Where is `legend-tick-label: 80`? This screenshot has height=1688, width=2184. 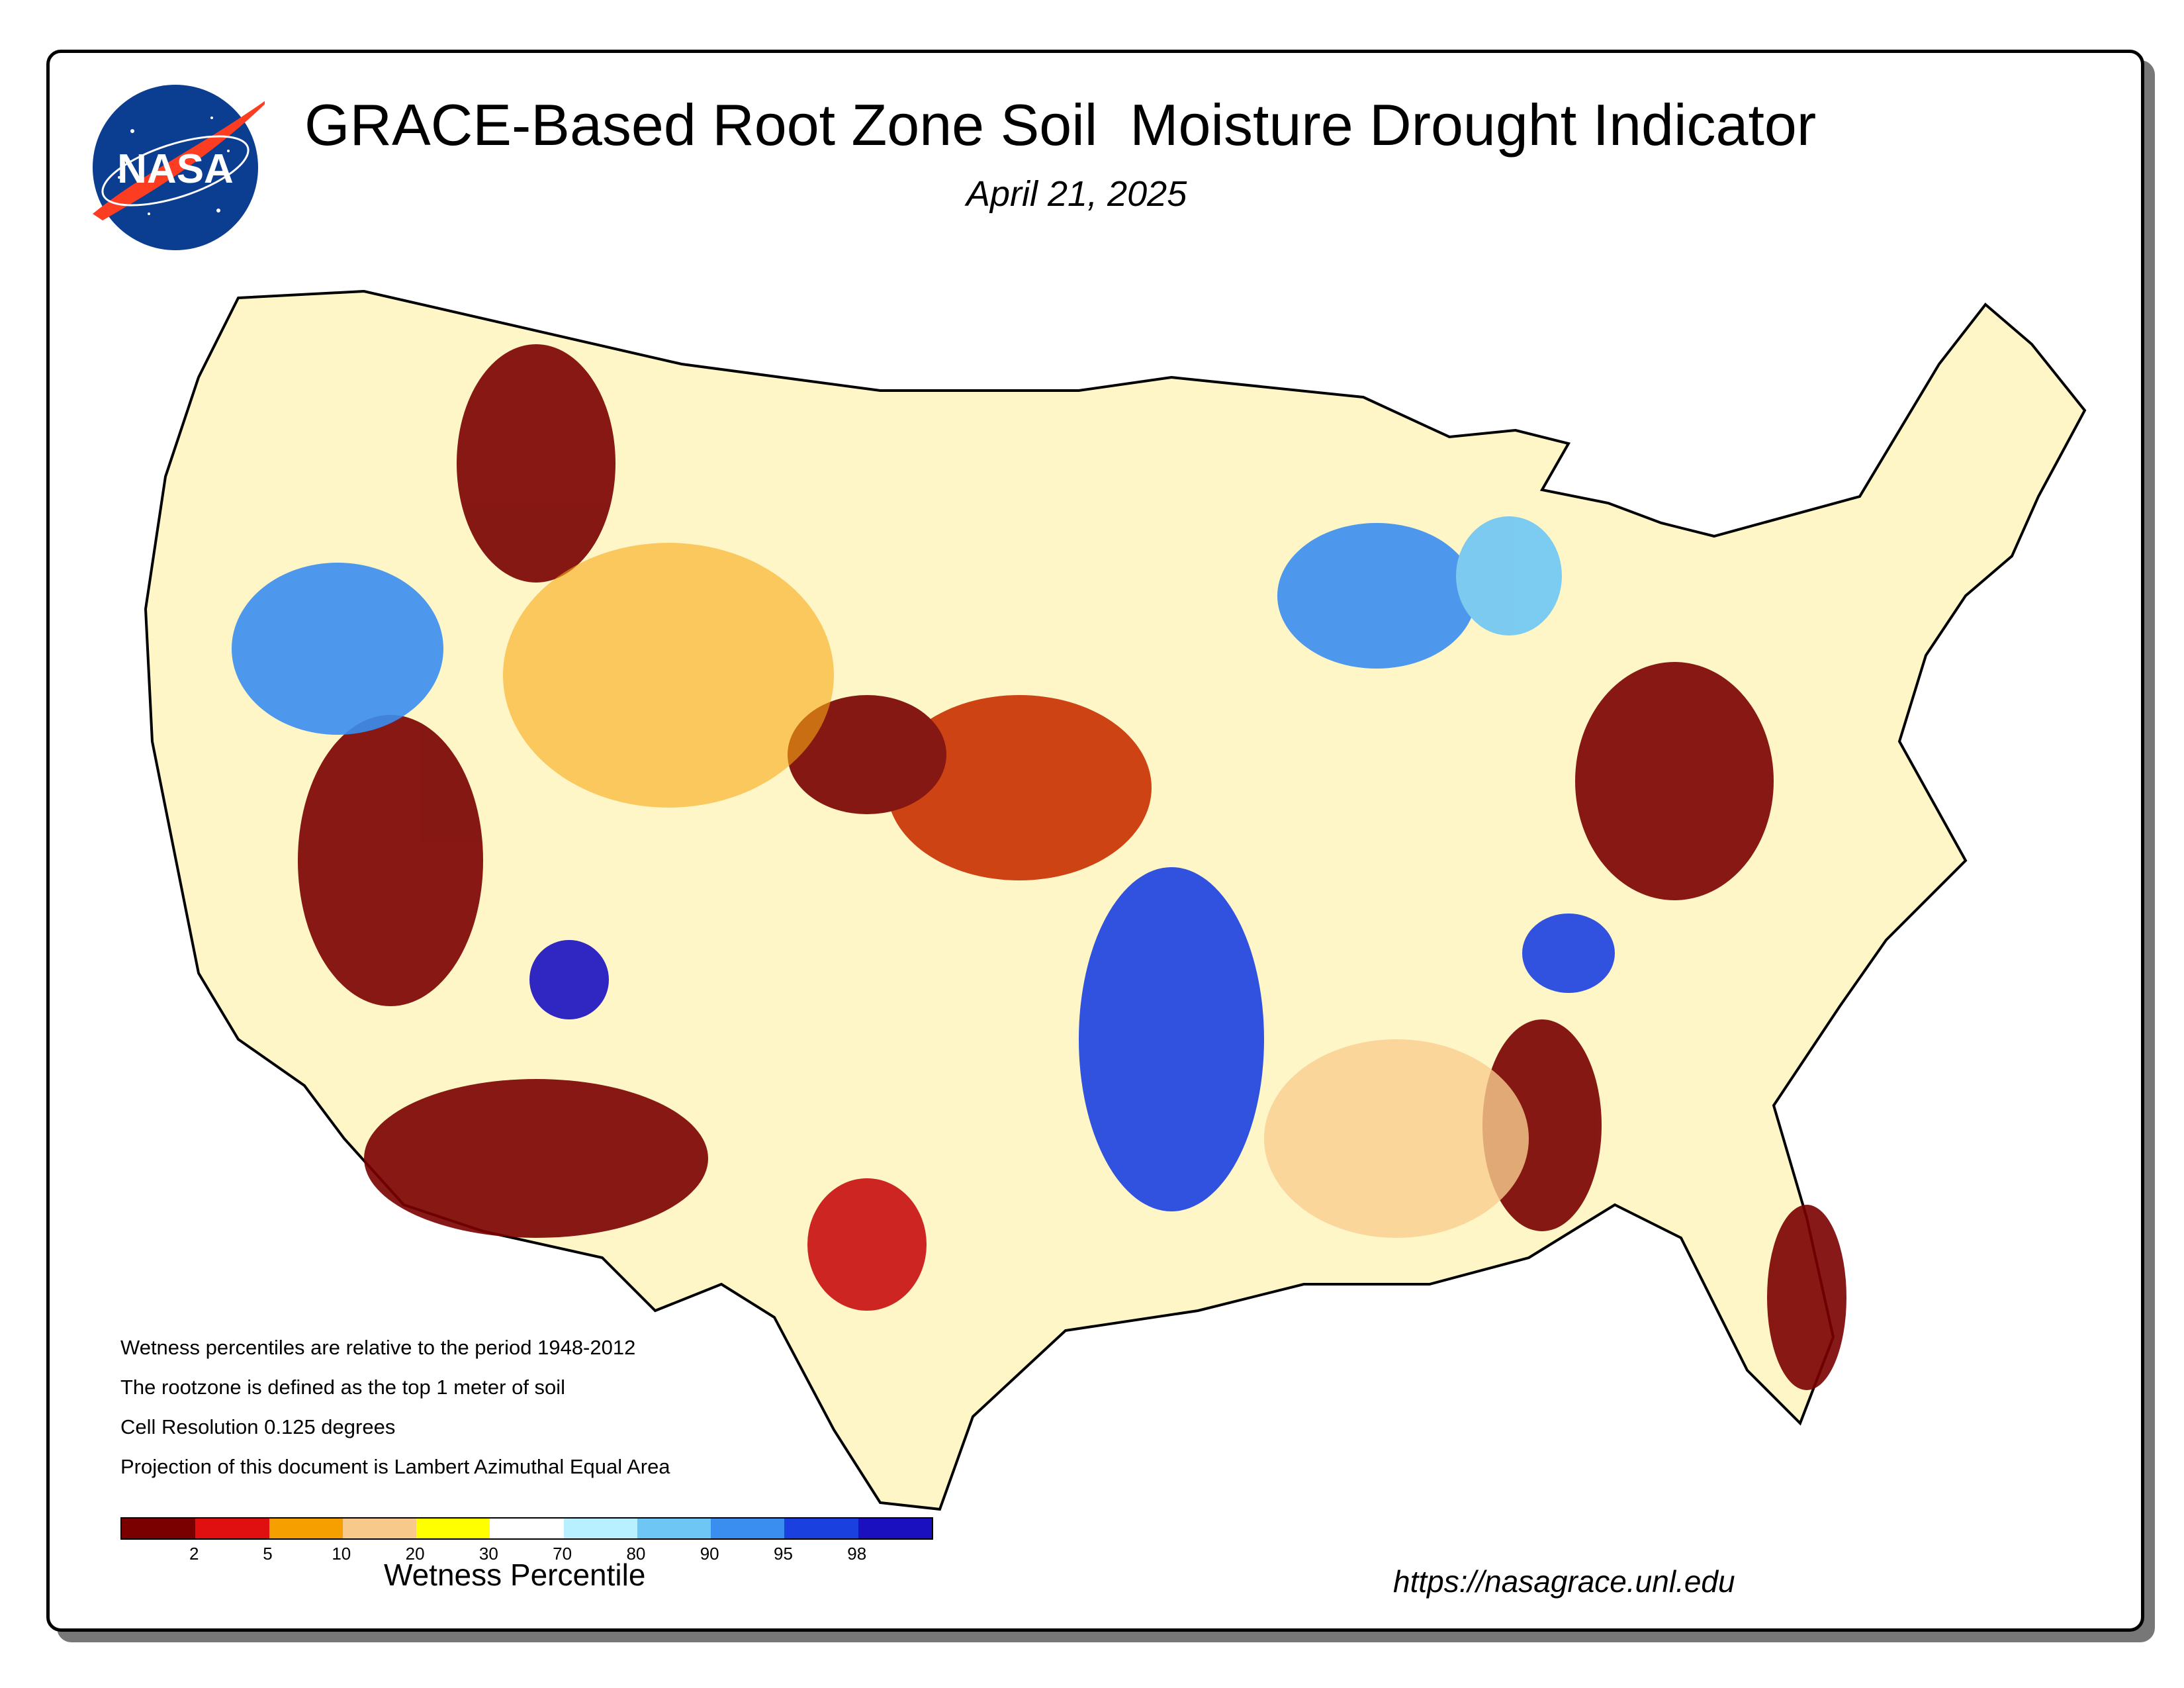
legend-tick-label: 80 is located at coordinates (636, 1554).